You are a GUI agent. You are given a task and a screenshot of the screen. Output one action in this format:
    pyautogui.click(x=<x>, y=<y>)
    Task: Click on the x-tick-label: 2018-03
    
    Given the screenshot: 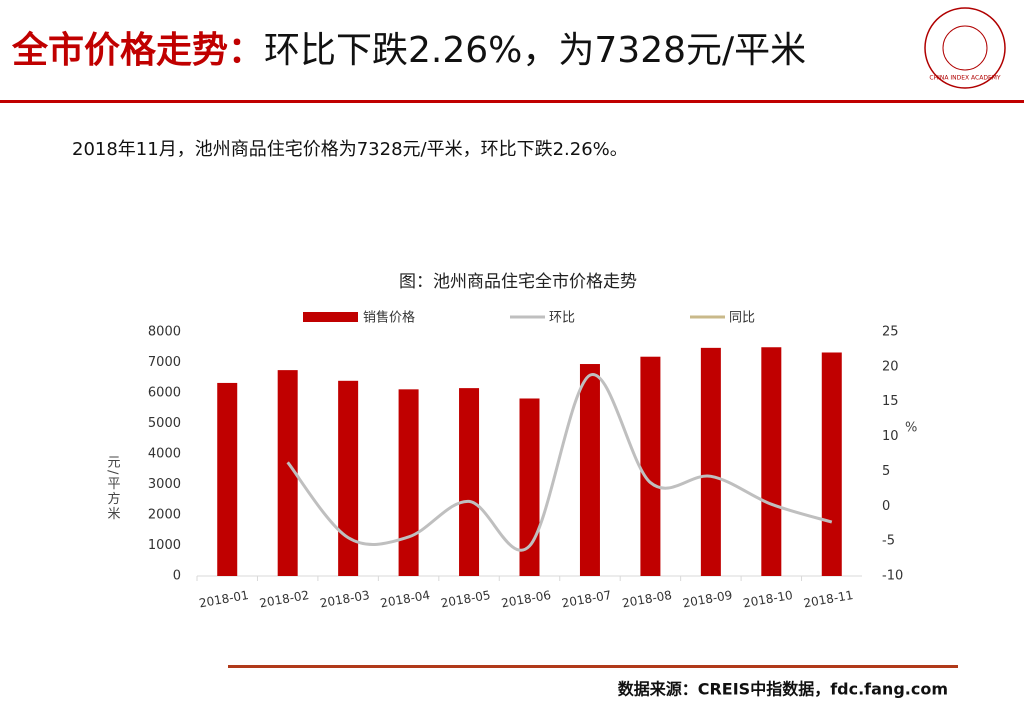 What is the action you would take?
    pyautogui.click(x=345, y=599)
    